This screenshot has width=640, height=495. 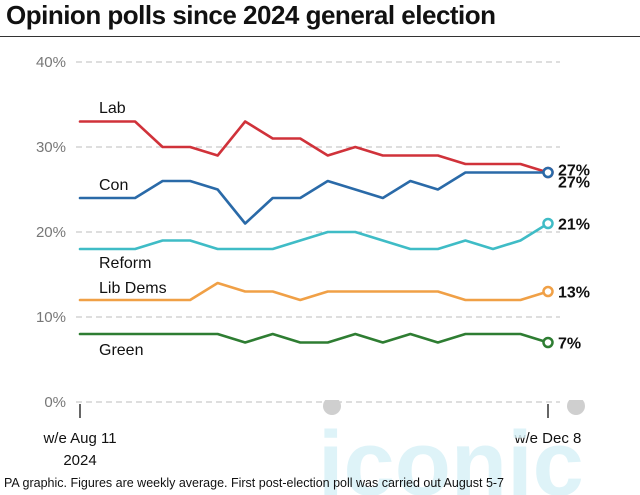 I want to click on series-line-lab, so click(x=314, y=147).